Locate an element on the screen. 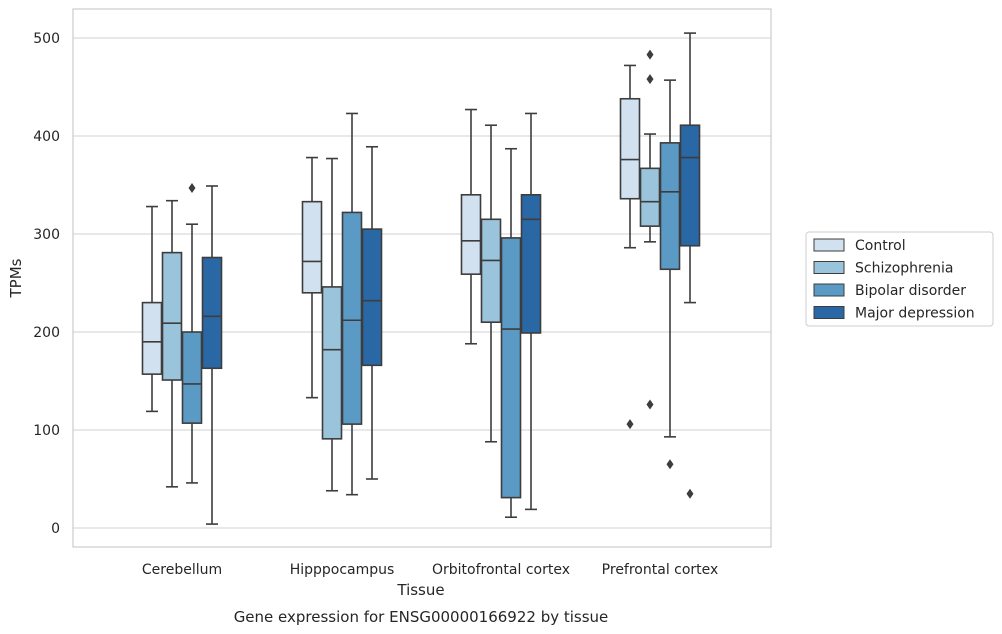  box-bipolar-disorder-hipppocampus is located at coordinates (352, 304).